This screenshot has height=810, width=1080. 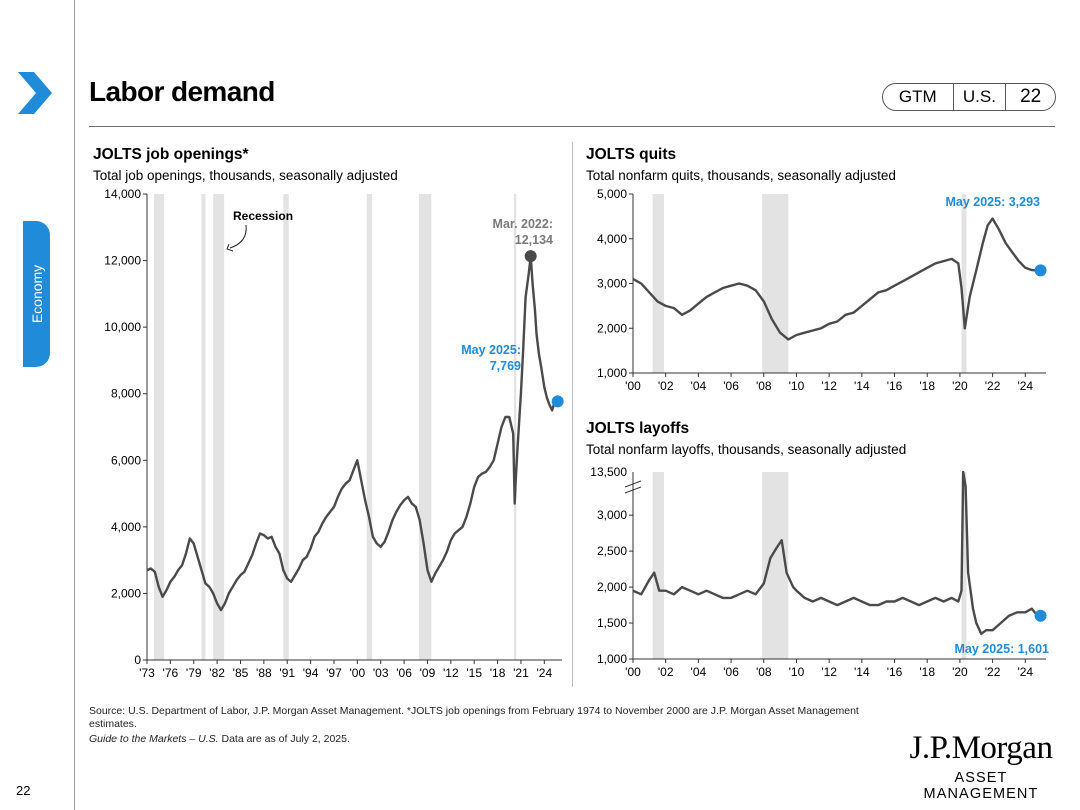 I want to click on last-value-marker, so click(x=1040, y=615).